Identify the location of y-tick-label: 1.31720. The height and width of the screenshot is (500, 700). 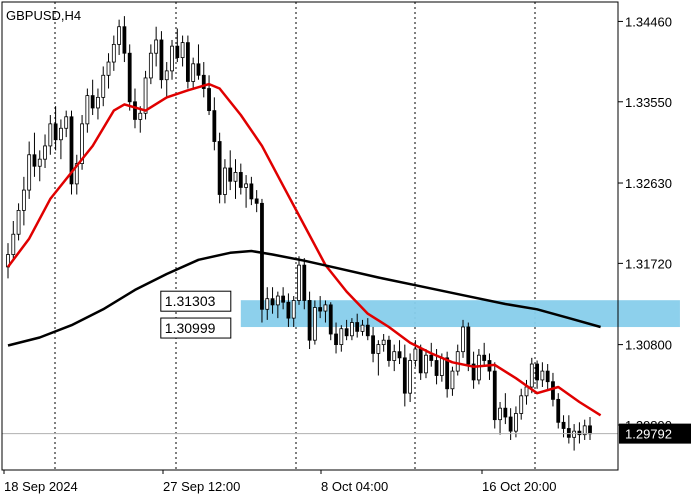
(648, 263).